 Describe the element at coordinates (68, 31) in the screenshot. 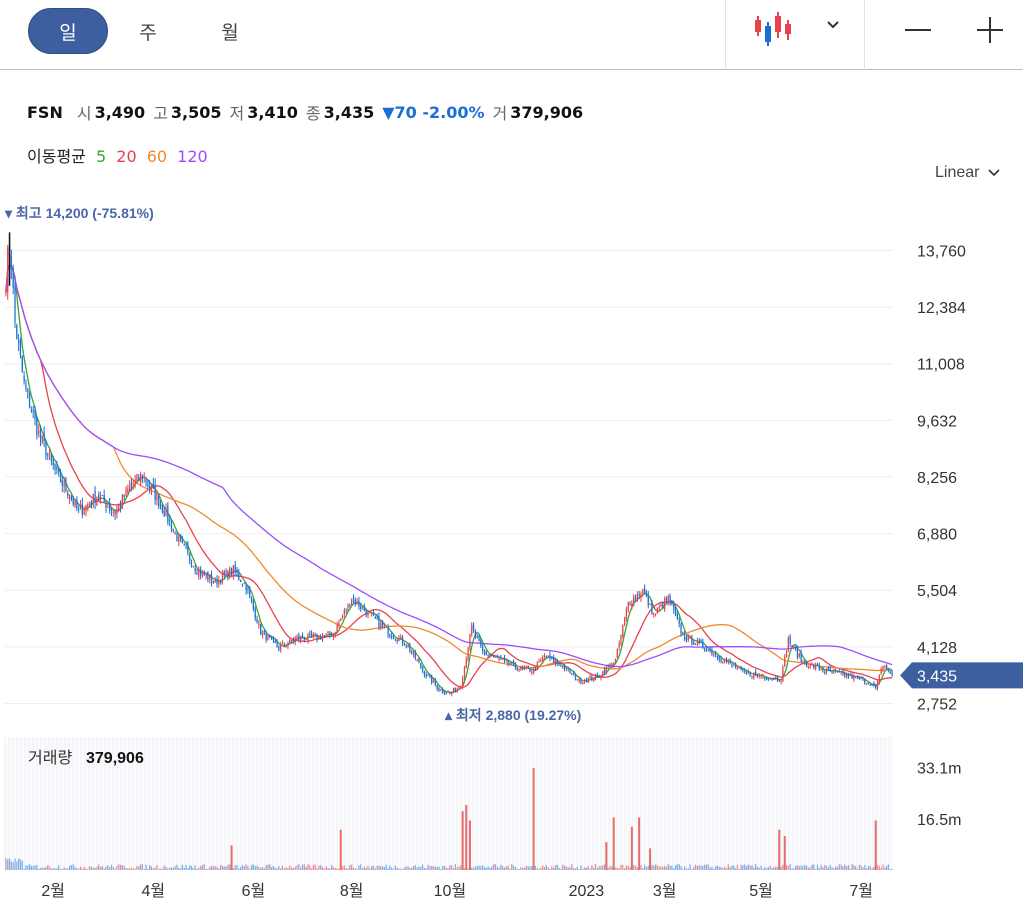

I see `tab-daily: 일` at that location.